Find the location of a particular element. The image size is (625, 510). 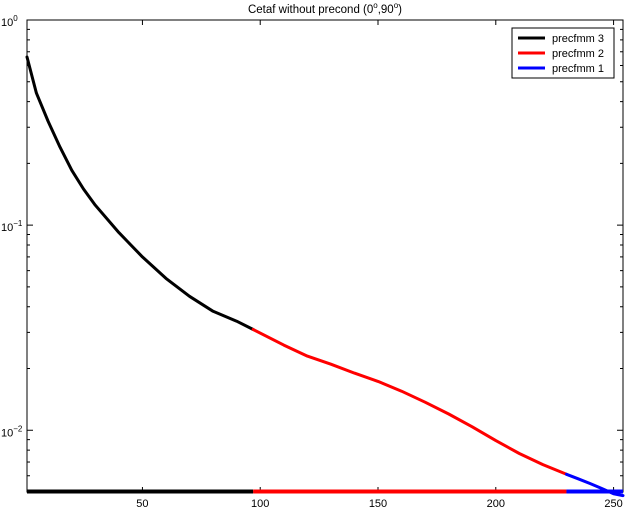

x-tick-label: 100 is located at coordinates (260, 504).